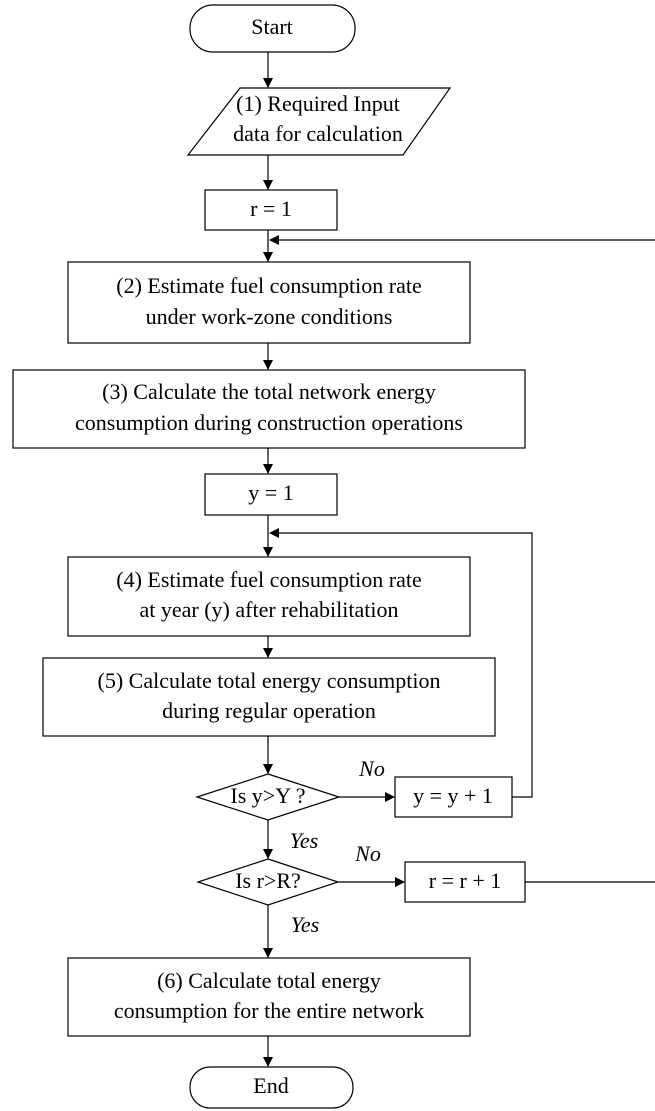  Describe the element at coordinates (269, 609) in the screenshot. I see `node-label: at year (y) after rehabilitation` at that location.